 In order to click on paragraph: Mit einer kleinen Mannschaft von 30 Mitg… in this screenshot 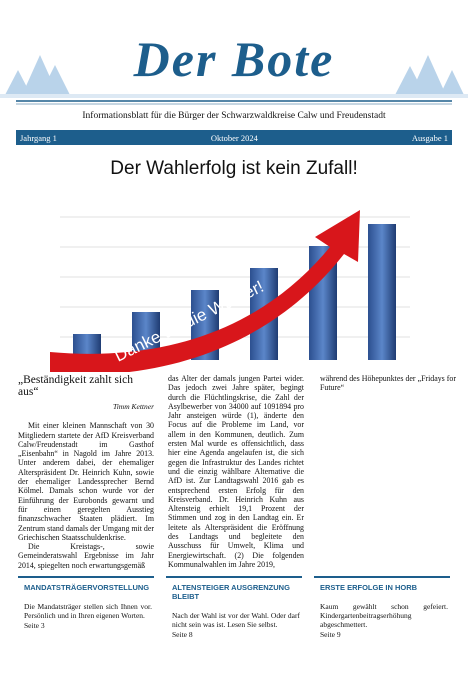, I will do `click(86, 481)`.